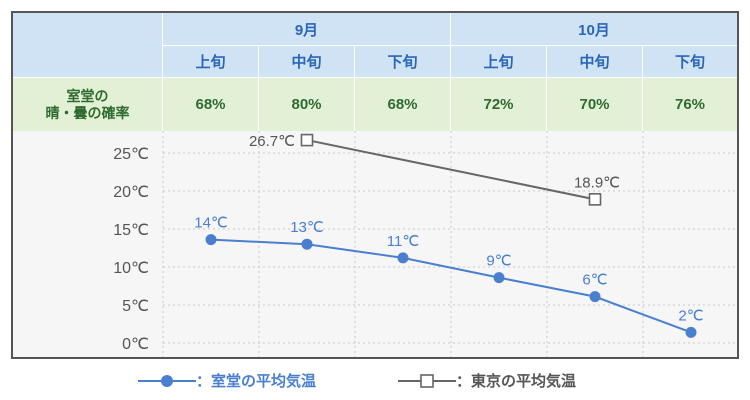 This screenshot has width=750, height=400. Describe the element at coordinates (451, 170) in the screenshot. I see `tokyo-series-line` at that location.